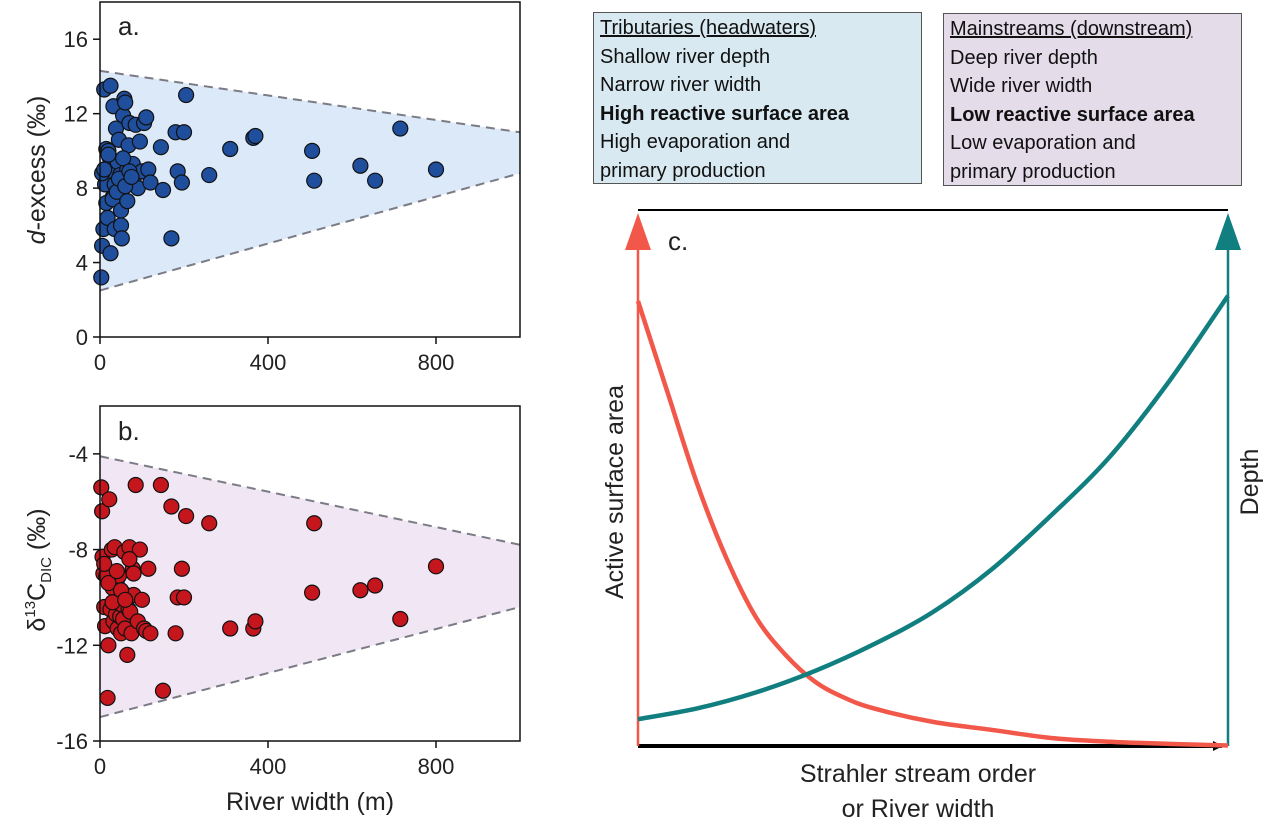  Describe the element at coordinates (129, 26) in the screenshot. I see `panel-a-letter: a.` at that location.